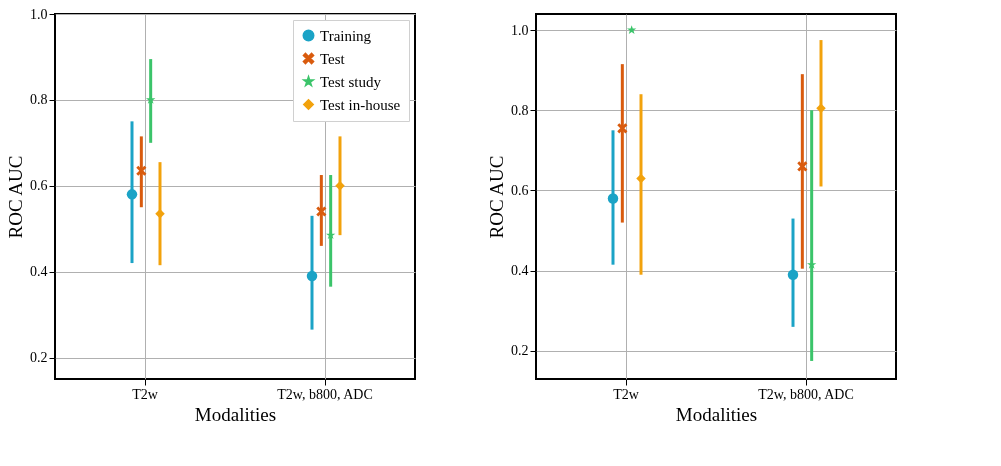  Describe the element at coordinates (333, 58) in the screenshot. I see `legend-label: Test` at that location.